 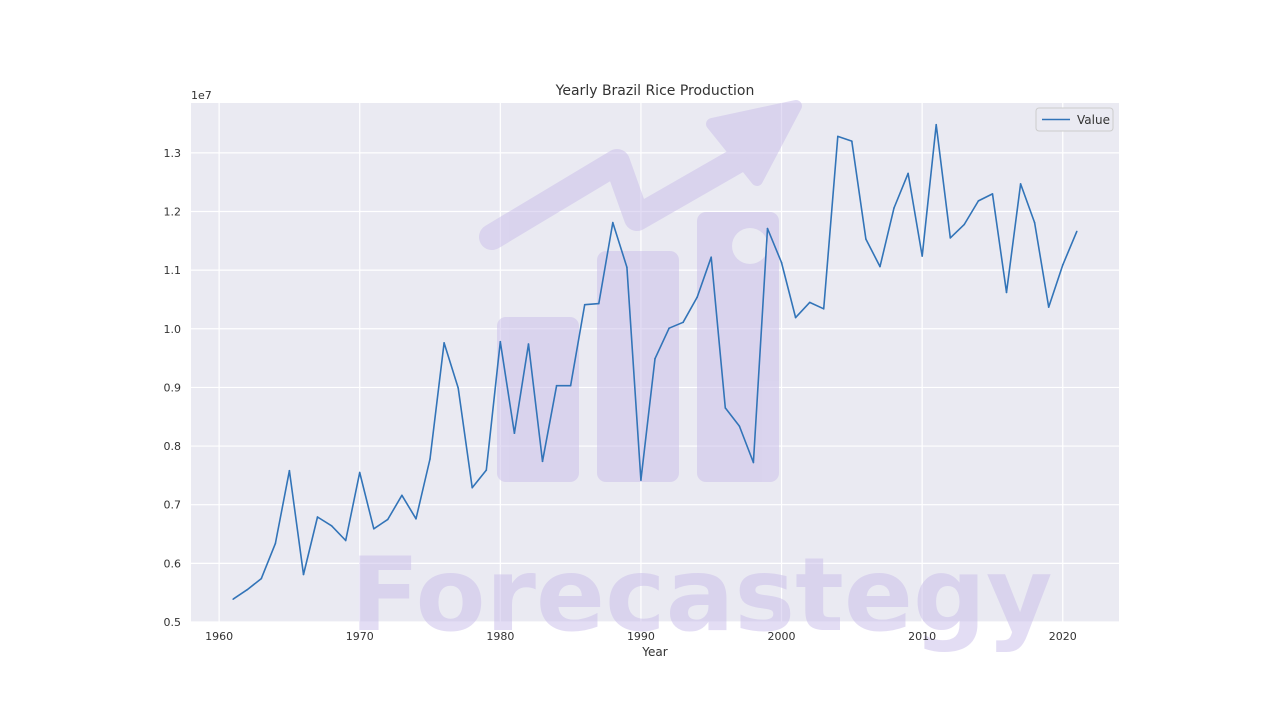 What do you see at coordinates (360, 636) in the screenshot?
I see `x-tick-label: 1970` at bounding box center [360, 636].